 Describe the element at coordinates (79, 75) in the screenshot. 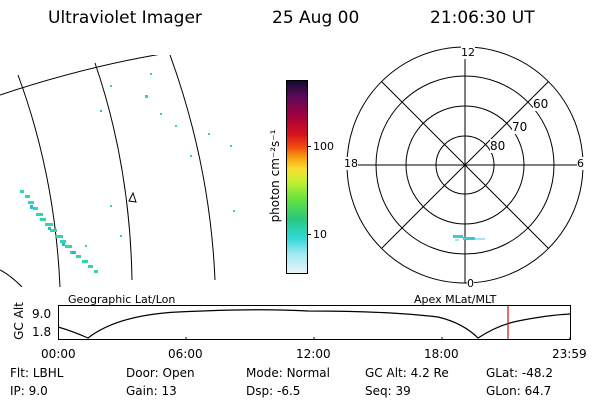

I see `latitude-line` at that location.